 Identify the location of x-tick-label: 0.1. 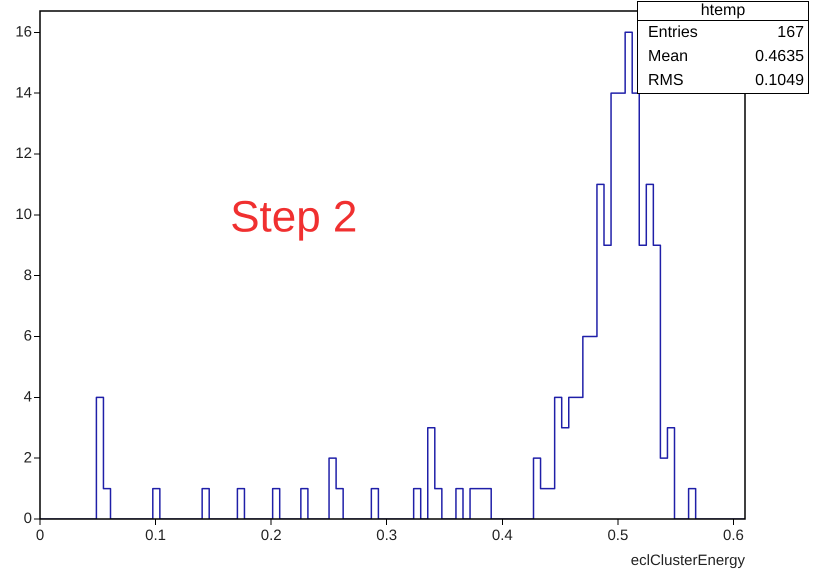
(155, 535).